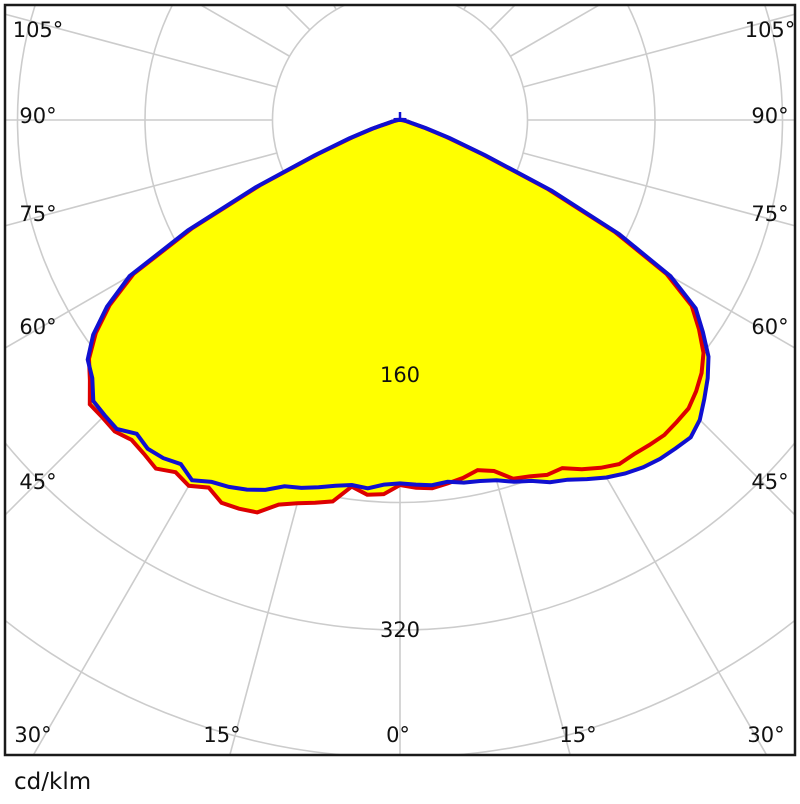  I want to click on angle-label-right: 105°, so click(770, 30).